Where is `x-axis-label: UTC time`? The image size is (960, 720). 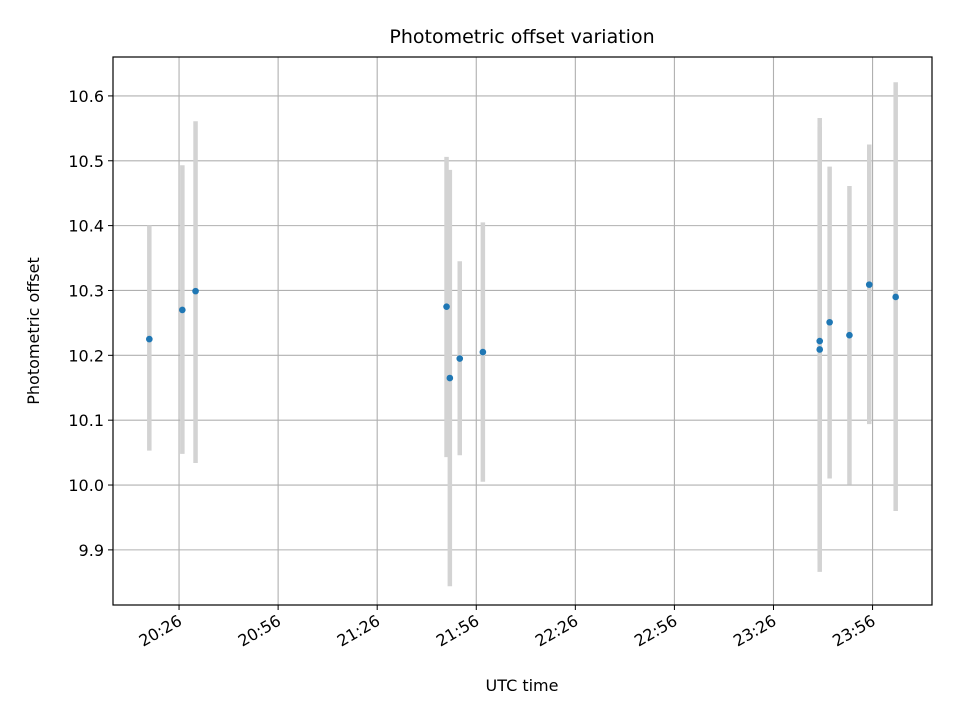
x-axis-label: UTC time is located at coordinates (522, 685).